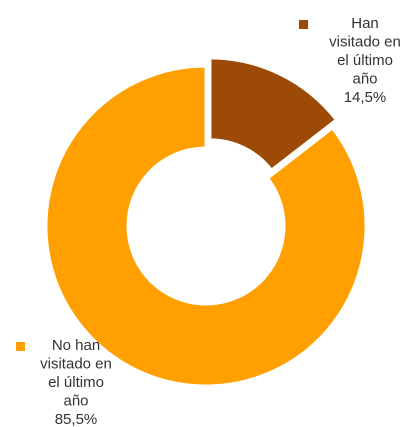 This screenshot has height=427, width=407. What do you see at coordinates (75, 401) in the screenshot?
I see `slice-name-line-not-visited: año` at bounding box center [75, 401].